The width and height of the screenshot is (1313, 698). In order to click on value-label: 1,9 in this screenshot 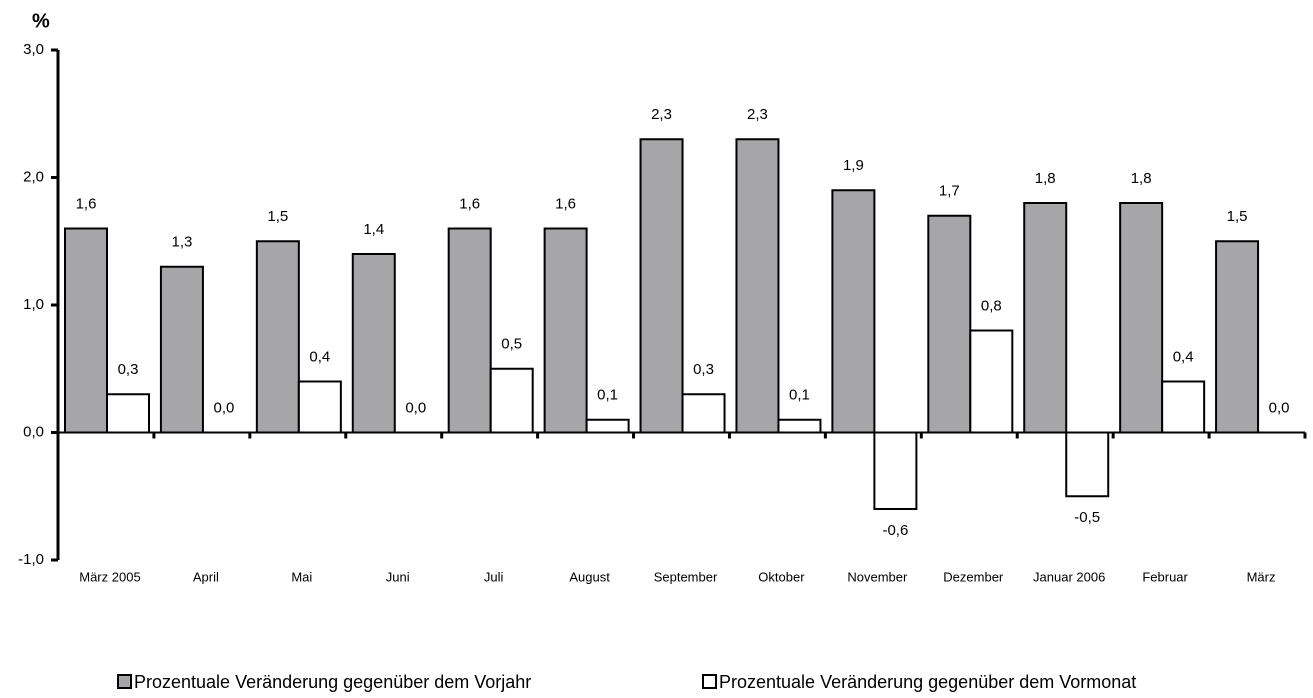, I will do `click(853, 165)`.